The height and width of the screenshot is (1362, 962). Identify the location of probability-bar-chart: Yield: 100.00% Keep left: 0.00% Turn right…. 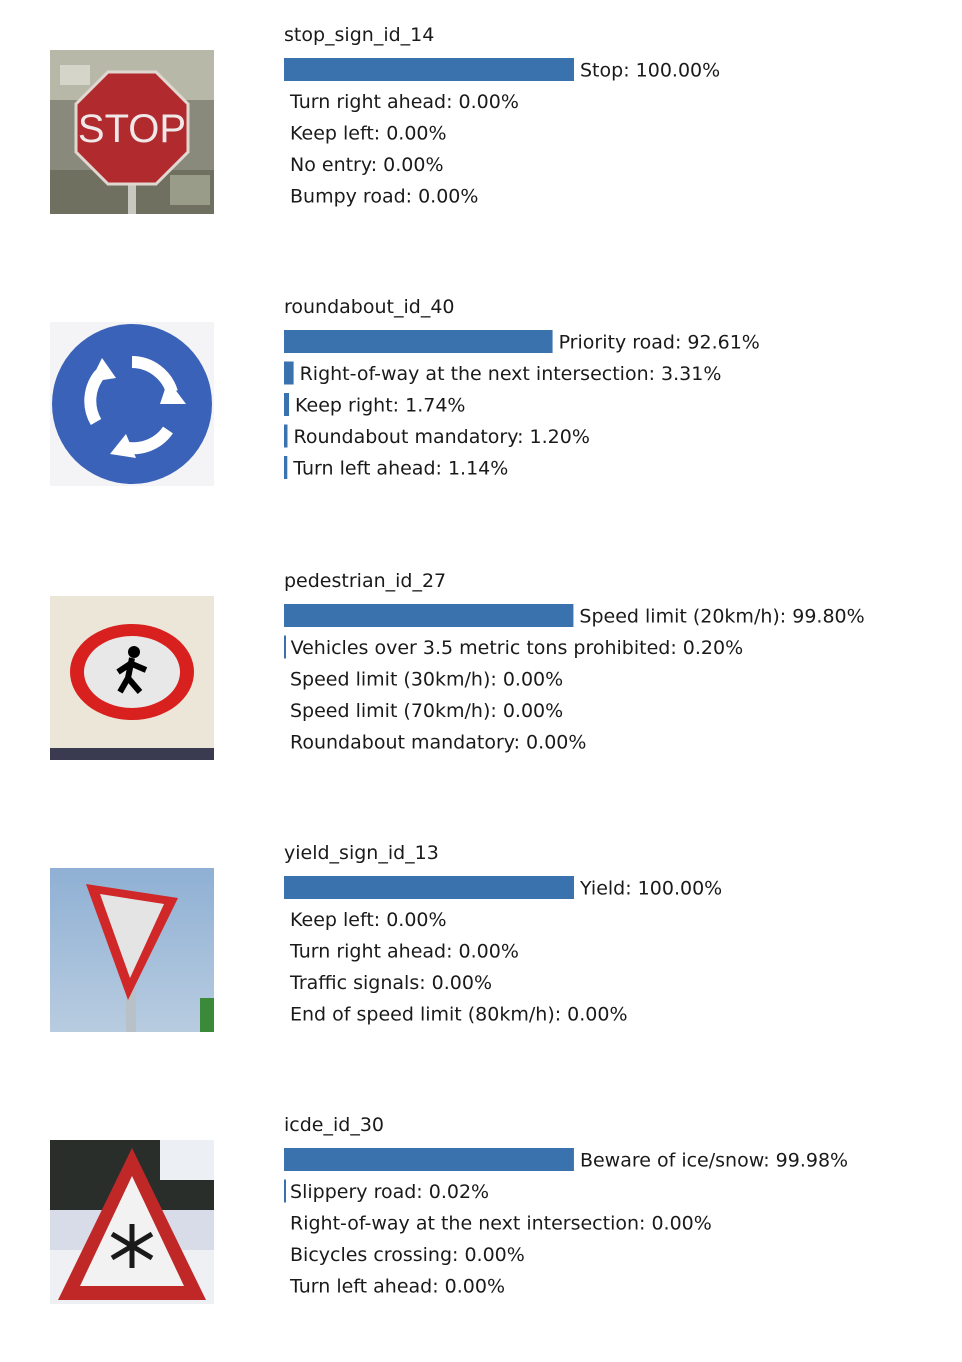
(503, 951).